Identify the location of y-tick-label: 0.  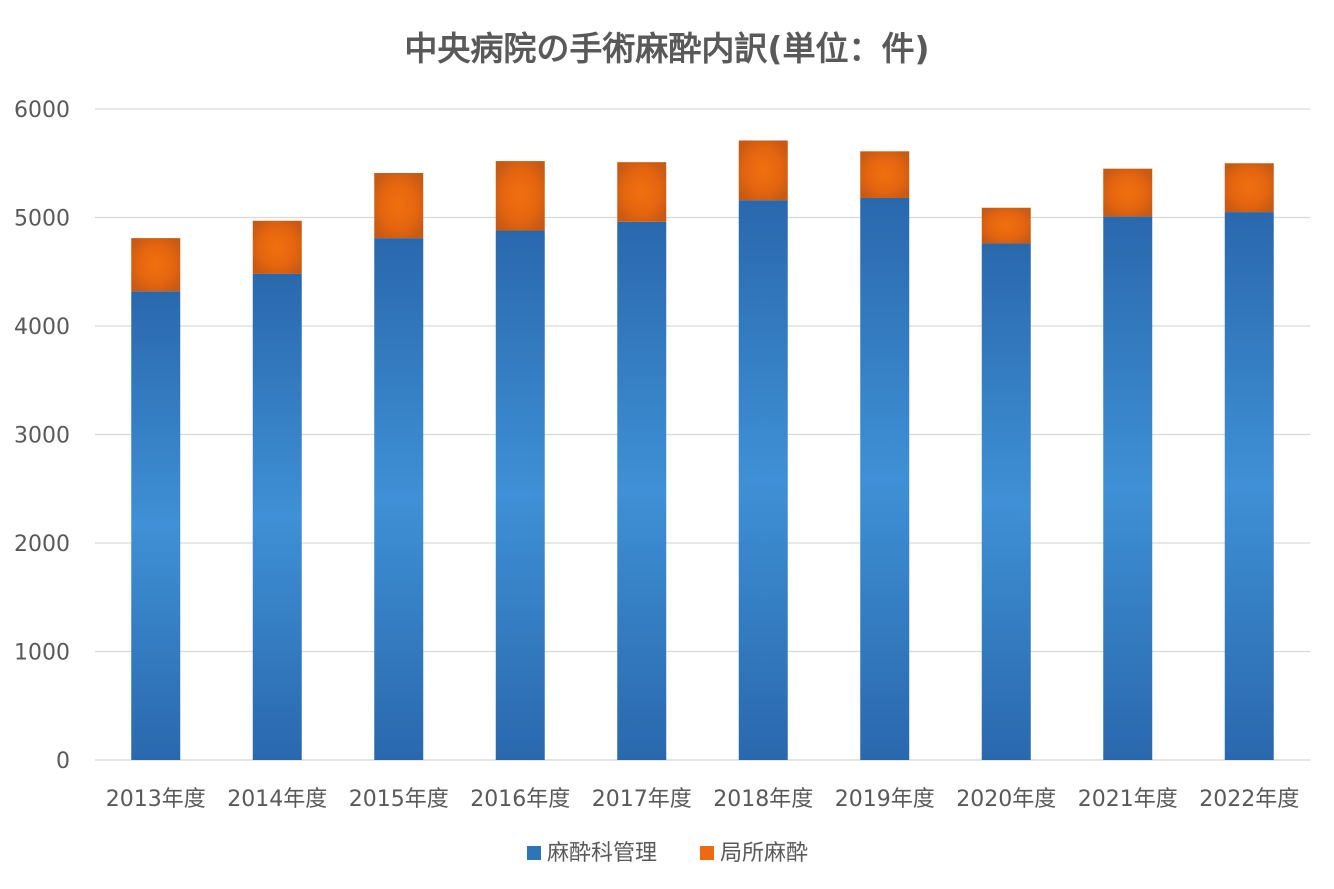
(63, 761).